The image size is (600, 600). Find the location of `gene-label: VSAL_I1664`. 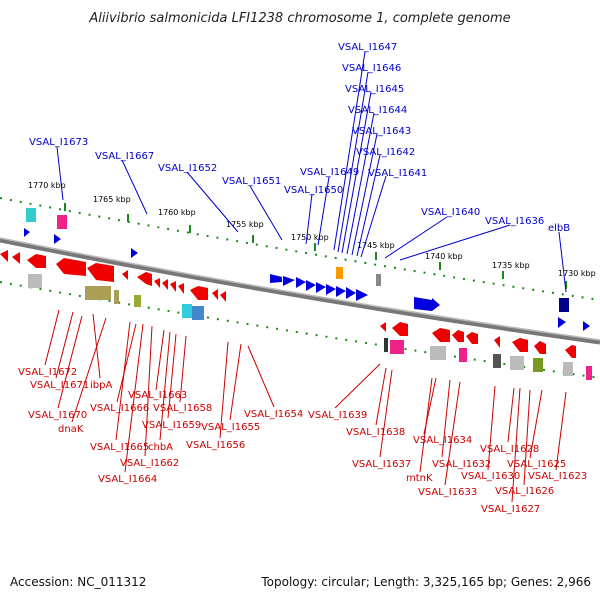

gene-label: VSAL_I1664 is located at coordinates (127, 479).